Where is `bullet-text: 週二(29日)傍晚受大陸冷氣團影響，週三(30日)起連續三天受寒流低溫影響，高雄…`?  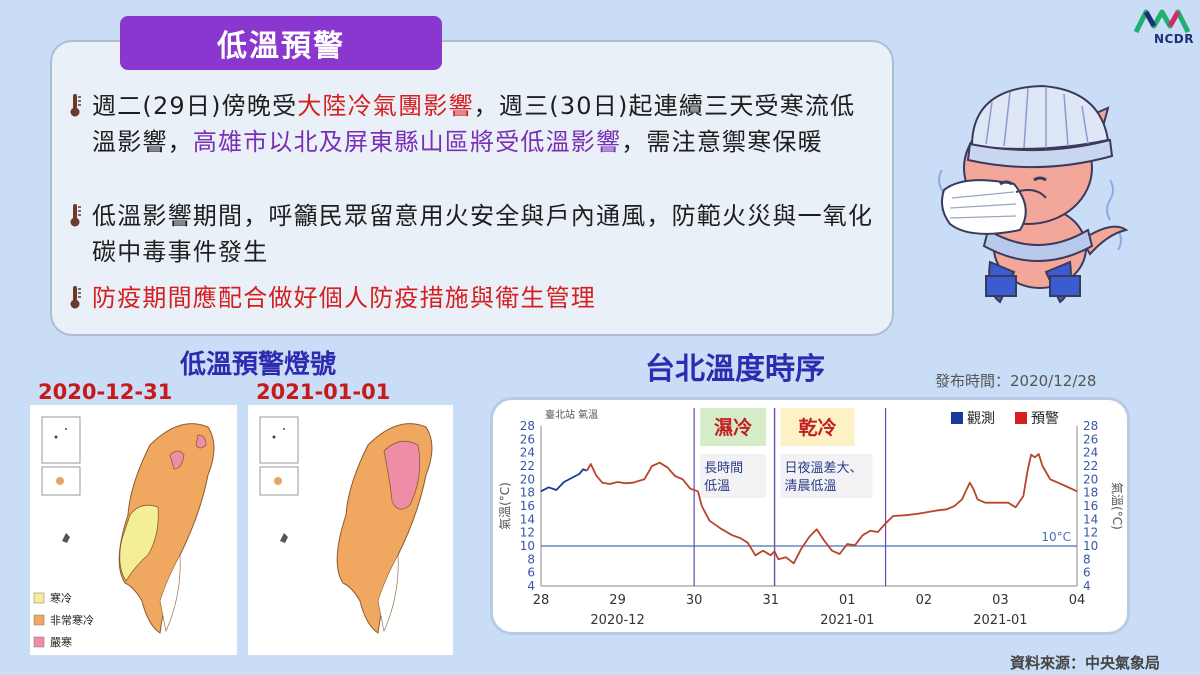 bullet-text: 週二(29日)傍晚受大陸冷氣團影響，週三(30日)起連續三天受寒流低溫影響，高雄… is located at coordinates (485, 124).